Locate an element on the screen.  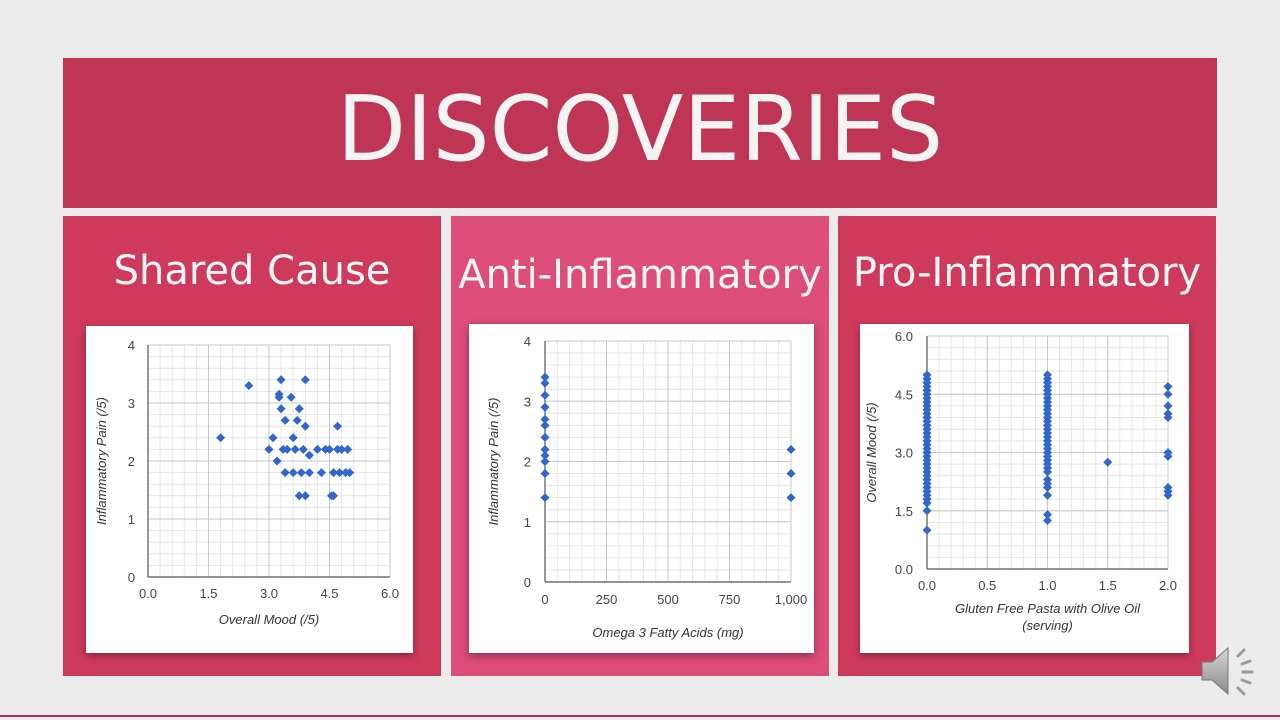
x-tick-label: 1,000 is located at coordinates (791, 599).